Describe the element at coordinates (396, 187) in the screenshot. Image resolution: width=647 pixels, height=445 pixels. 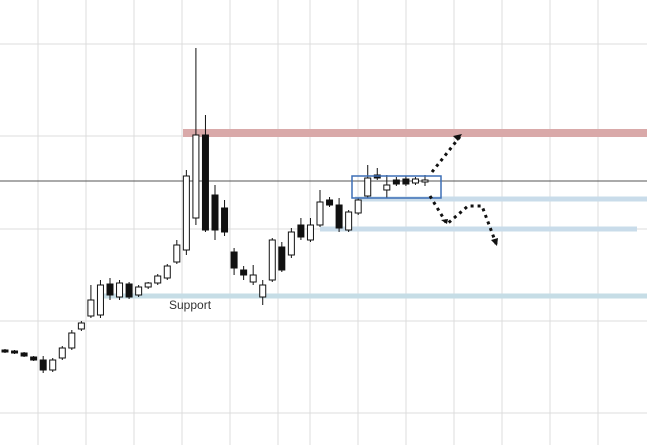
I see `range-box` at that location.